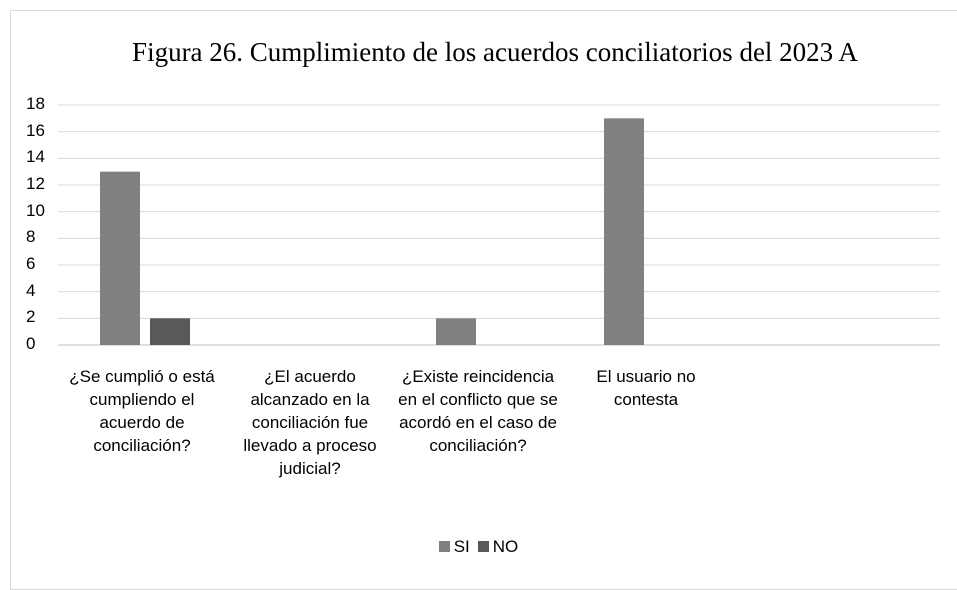 This screenshot has width=957, height=590. I want to click on y-tick-label: 10, so click(35, 210).